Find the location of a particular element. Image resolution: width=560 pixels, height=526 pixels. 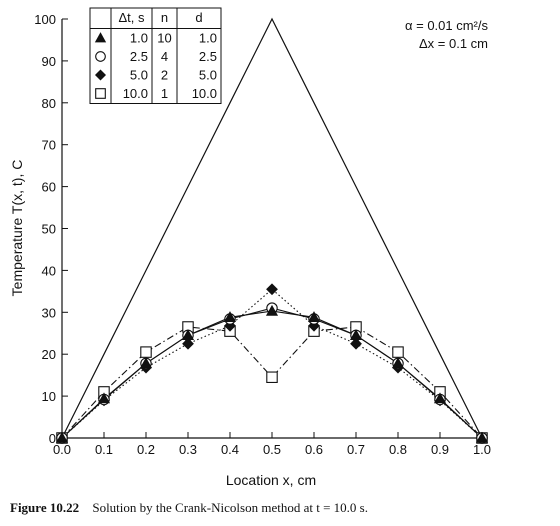

legend-n: 1 is located at coordinates (164, 93).